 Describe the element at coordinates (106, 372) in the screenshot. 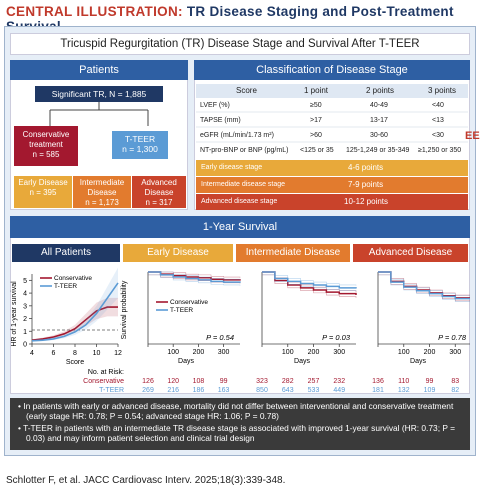

I see `at-risk-title: No. at Risk:` at that location.